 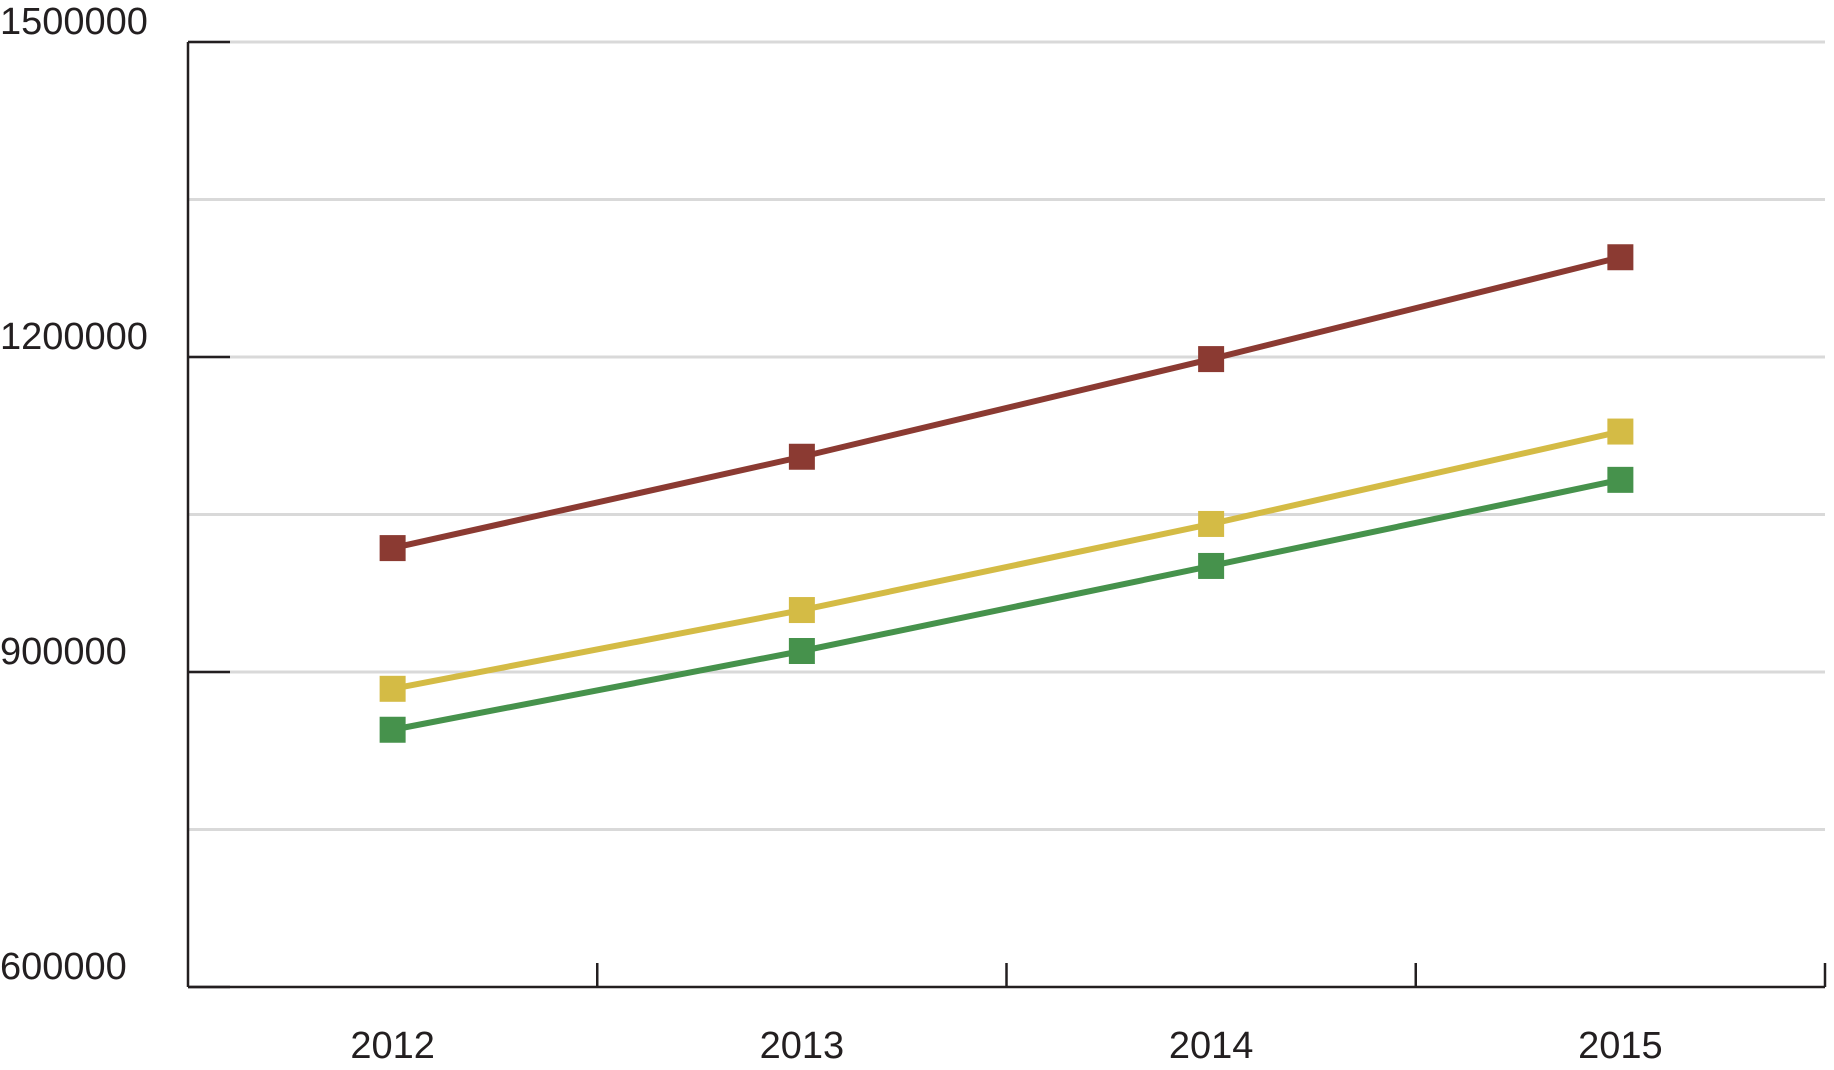 I want to click on x-tick-label: 2014, so click(x=1211, y=1046).